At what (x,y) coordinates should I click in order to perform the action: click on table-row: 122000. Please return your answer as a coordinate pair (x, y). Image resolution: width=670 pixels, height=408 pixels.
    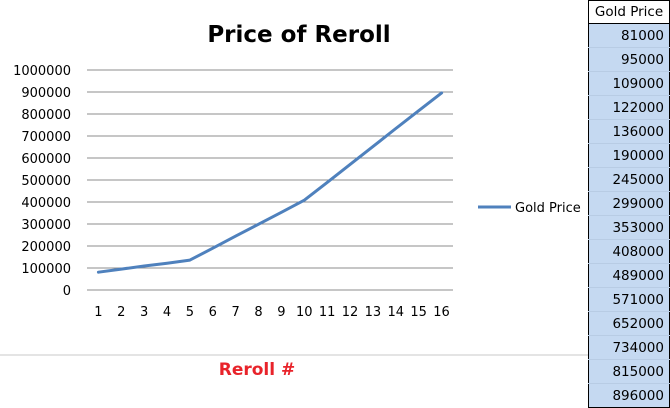
    Looking at the image, I should click on (629, 107).